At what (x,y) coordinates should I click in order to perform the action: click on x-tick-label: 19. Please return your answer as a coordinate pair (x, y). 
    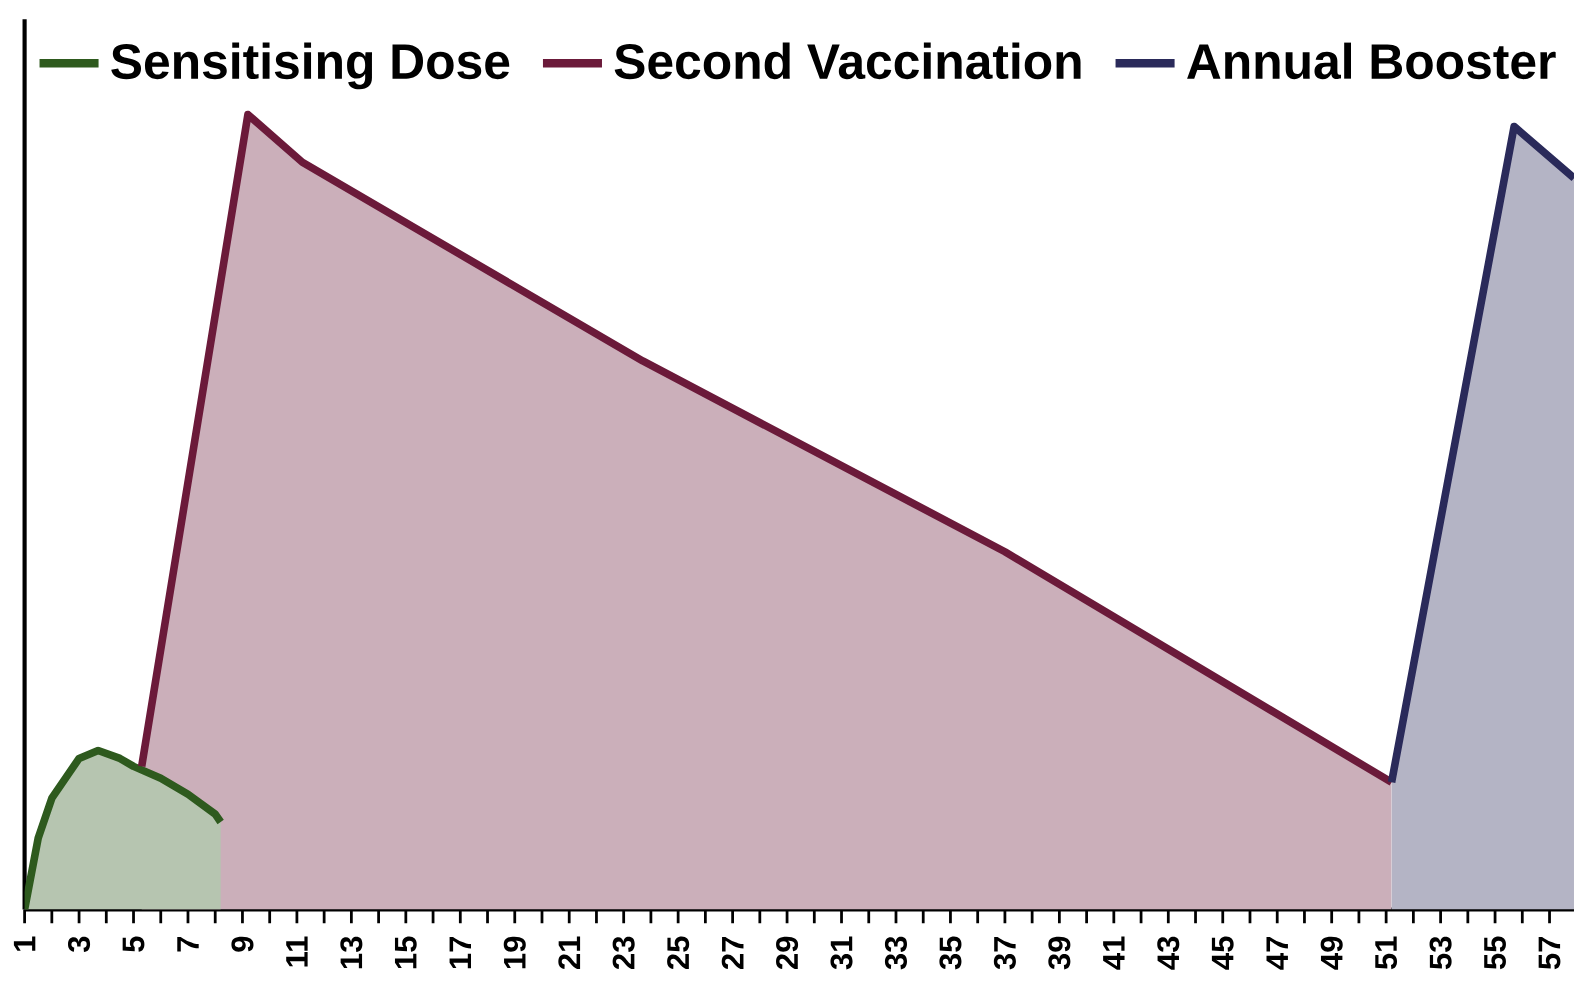
    Looking at the image, I should click on (514, 952).